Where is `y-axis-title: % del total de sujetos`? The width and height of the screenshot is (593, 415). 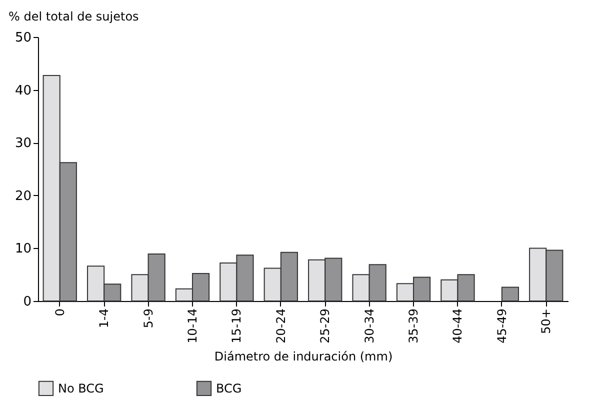
y-axis-title: % del total de sujetos is located at coordinates (73, 17).